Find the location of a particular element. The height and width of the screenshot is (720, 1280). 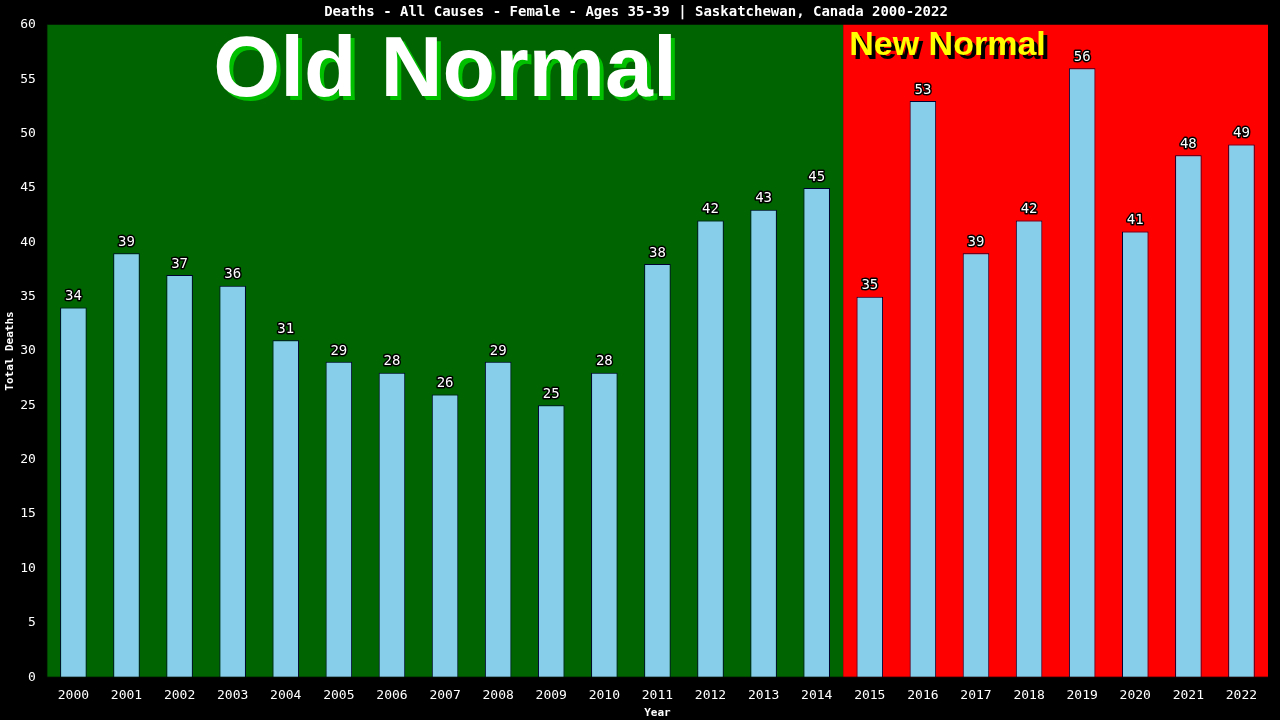

data-label: 34 is located at coordinates (73, 295).